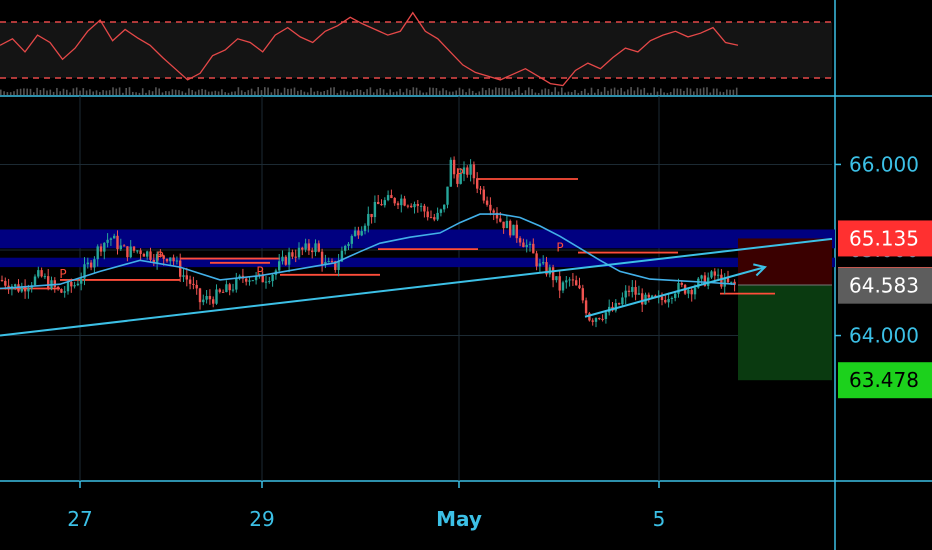 Image resolution: width=932 pixels, height=550 pixels. I want to click on rising-channel-trendline, so click(675, 292).